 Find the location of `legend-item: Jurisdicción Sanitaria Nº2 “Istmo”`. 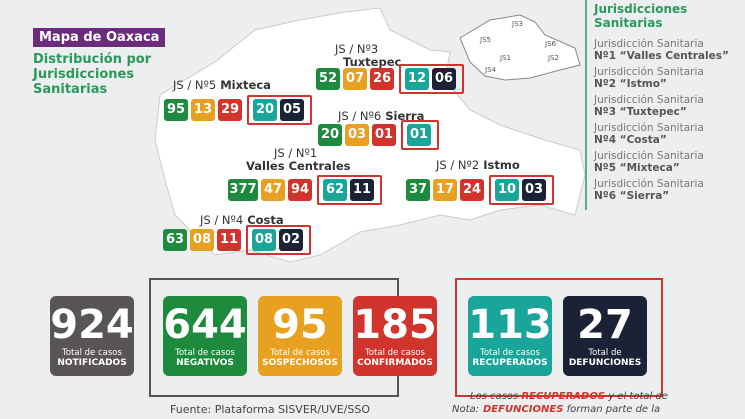

legend-item: Jurisdicción Sanitaria Nº2 “Istmo” is located at coordinates (649, 78).